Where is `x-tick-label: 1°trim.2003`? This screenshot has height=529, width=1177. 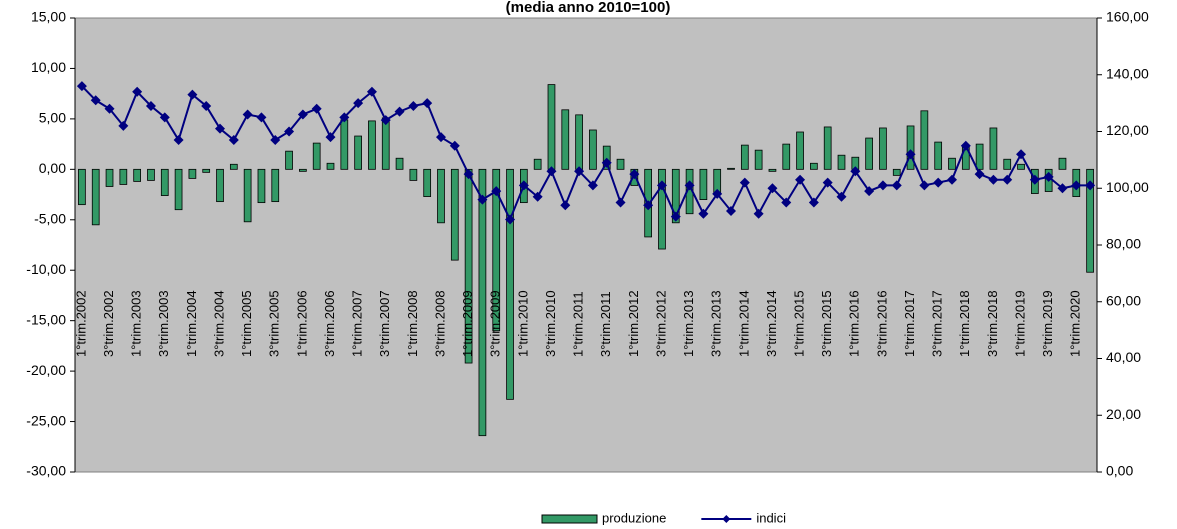
x-tick-label: 1°trim.2003 is located at coordinates (136, 323).